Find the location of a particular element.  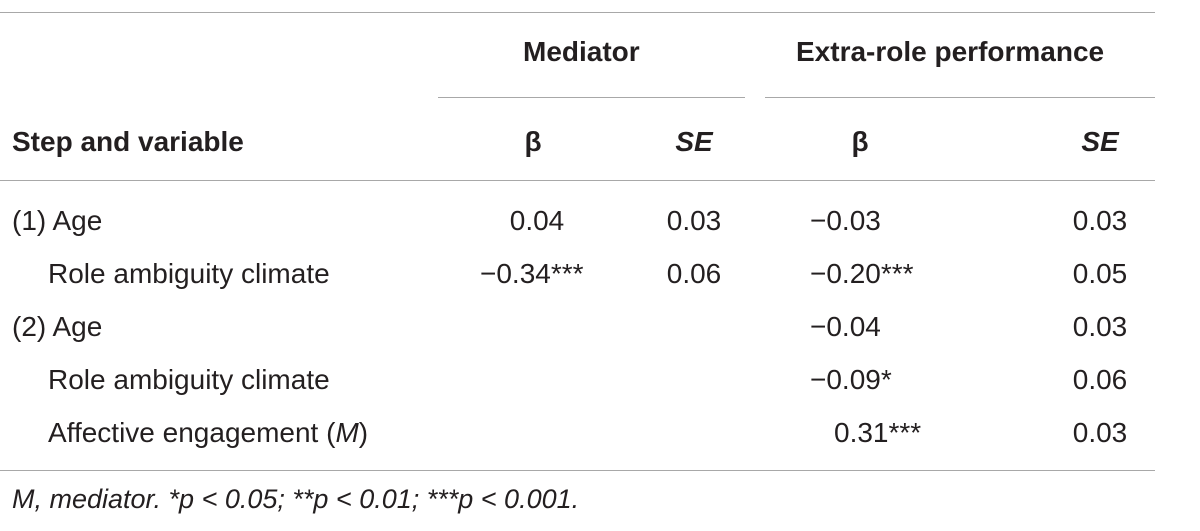

extra-role-underline is located at coordinates (960, 97).